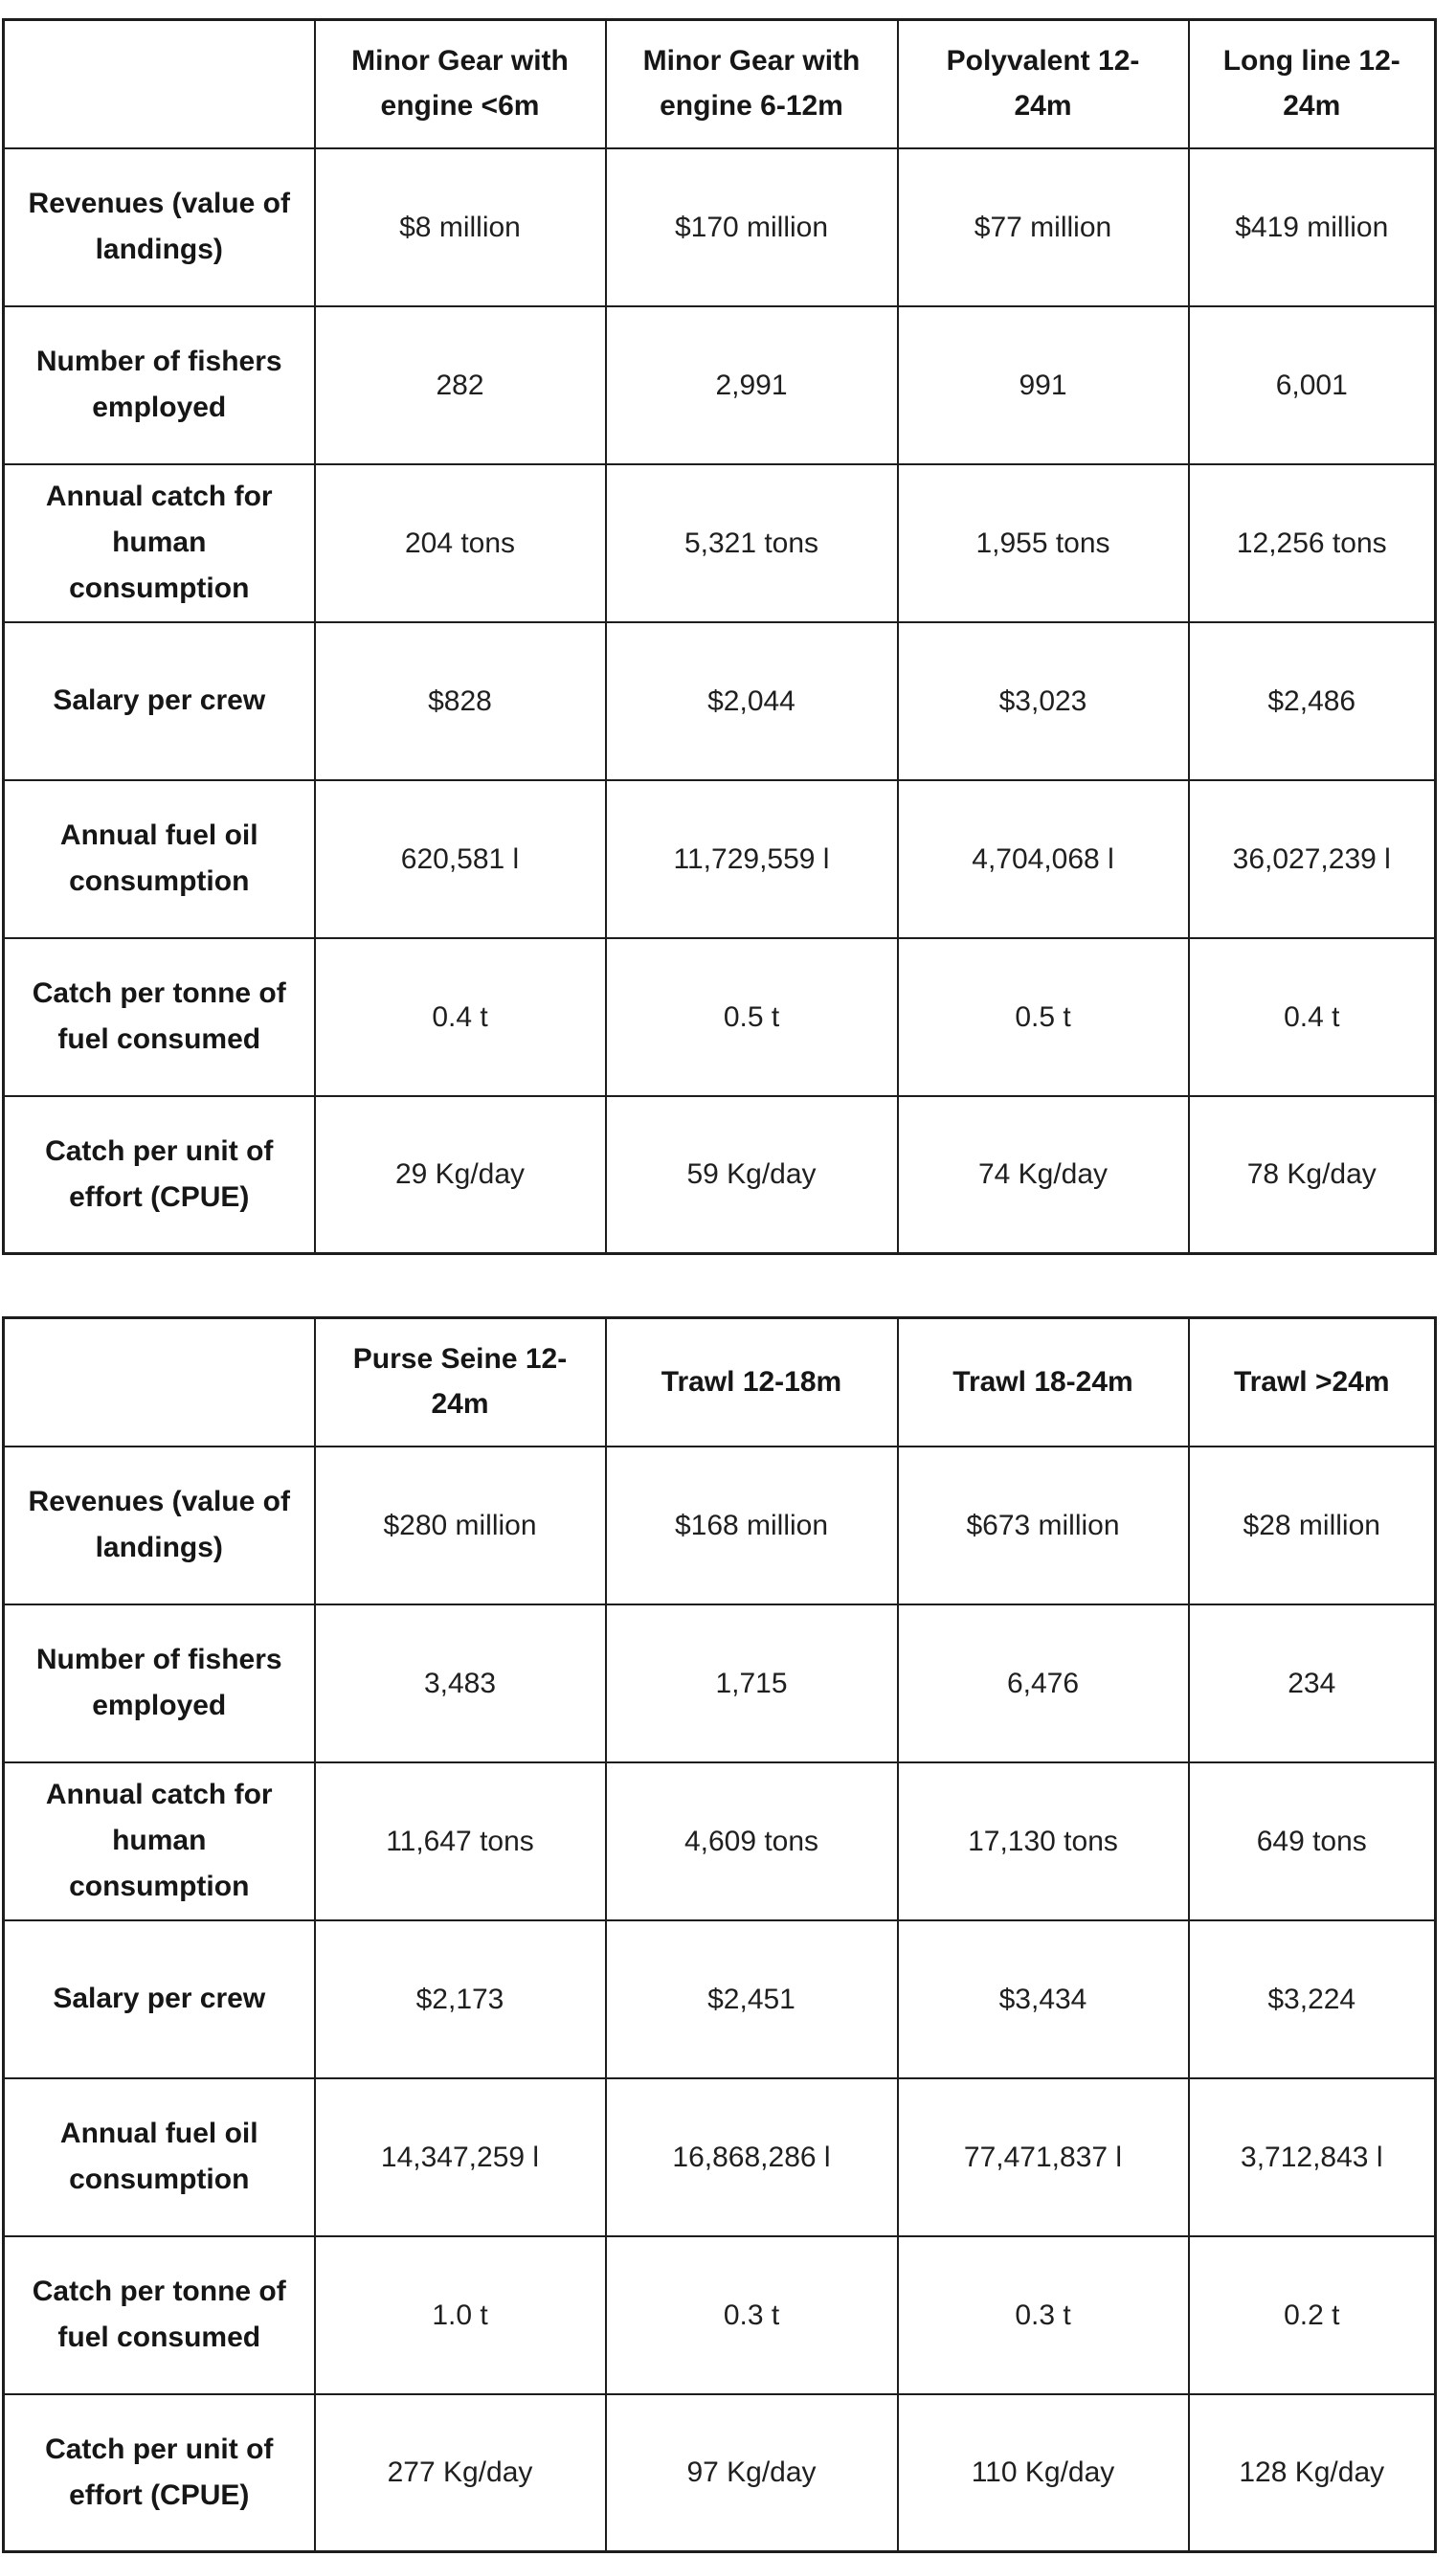 The width and height of the screenshot is (1456, 2557). I want to click on cell-value: $419 million, so click(1312, 227).